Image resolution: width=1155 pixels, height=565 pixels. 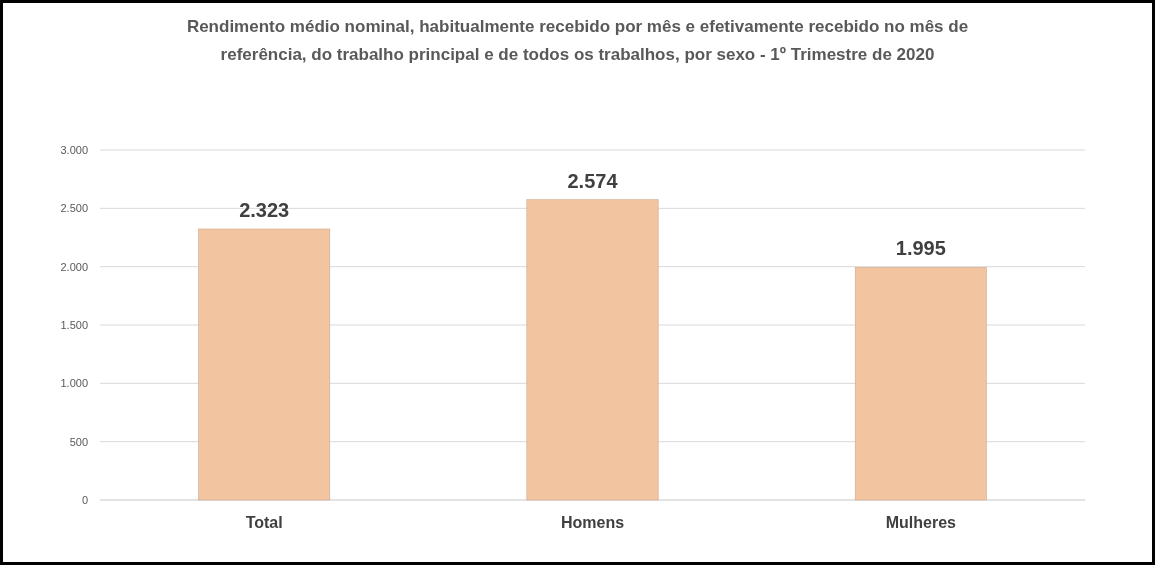 What do you see at coordinates (592, 522) in the screenshot?
I see `x-tick-label: Homens` at bounding box center [592, 522].